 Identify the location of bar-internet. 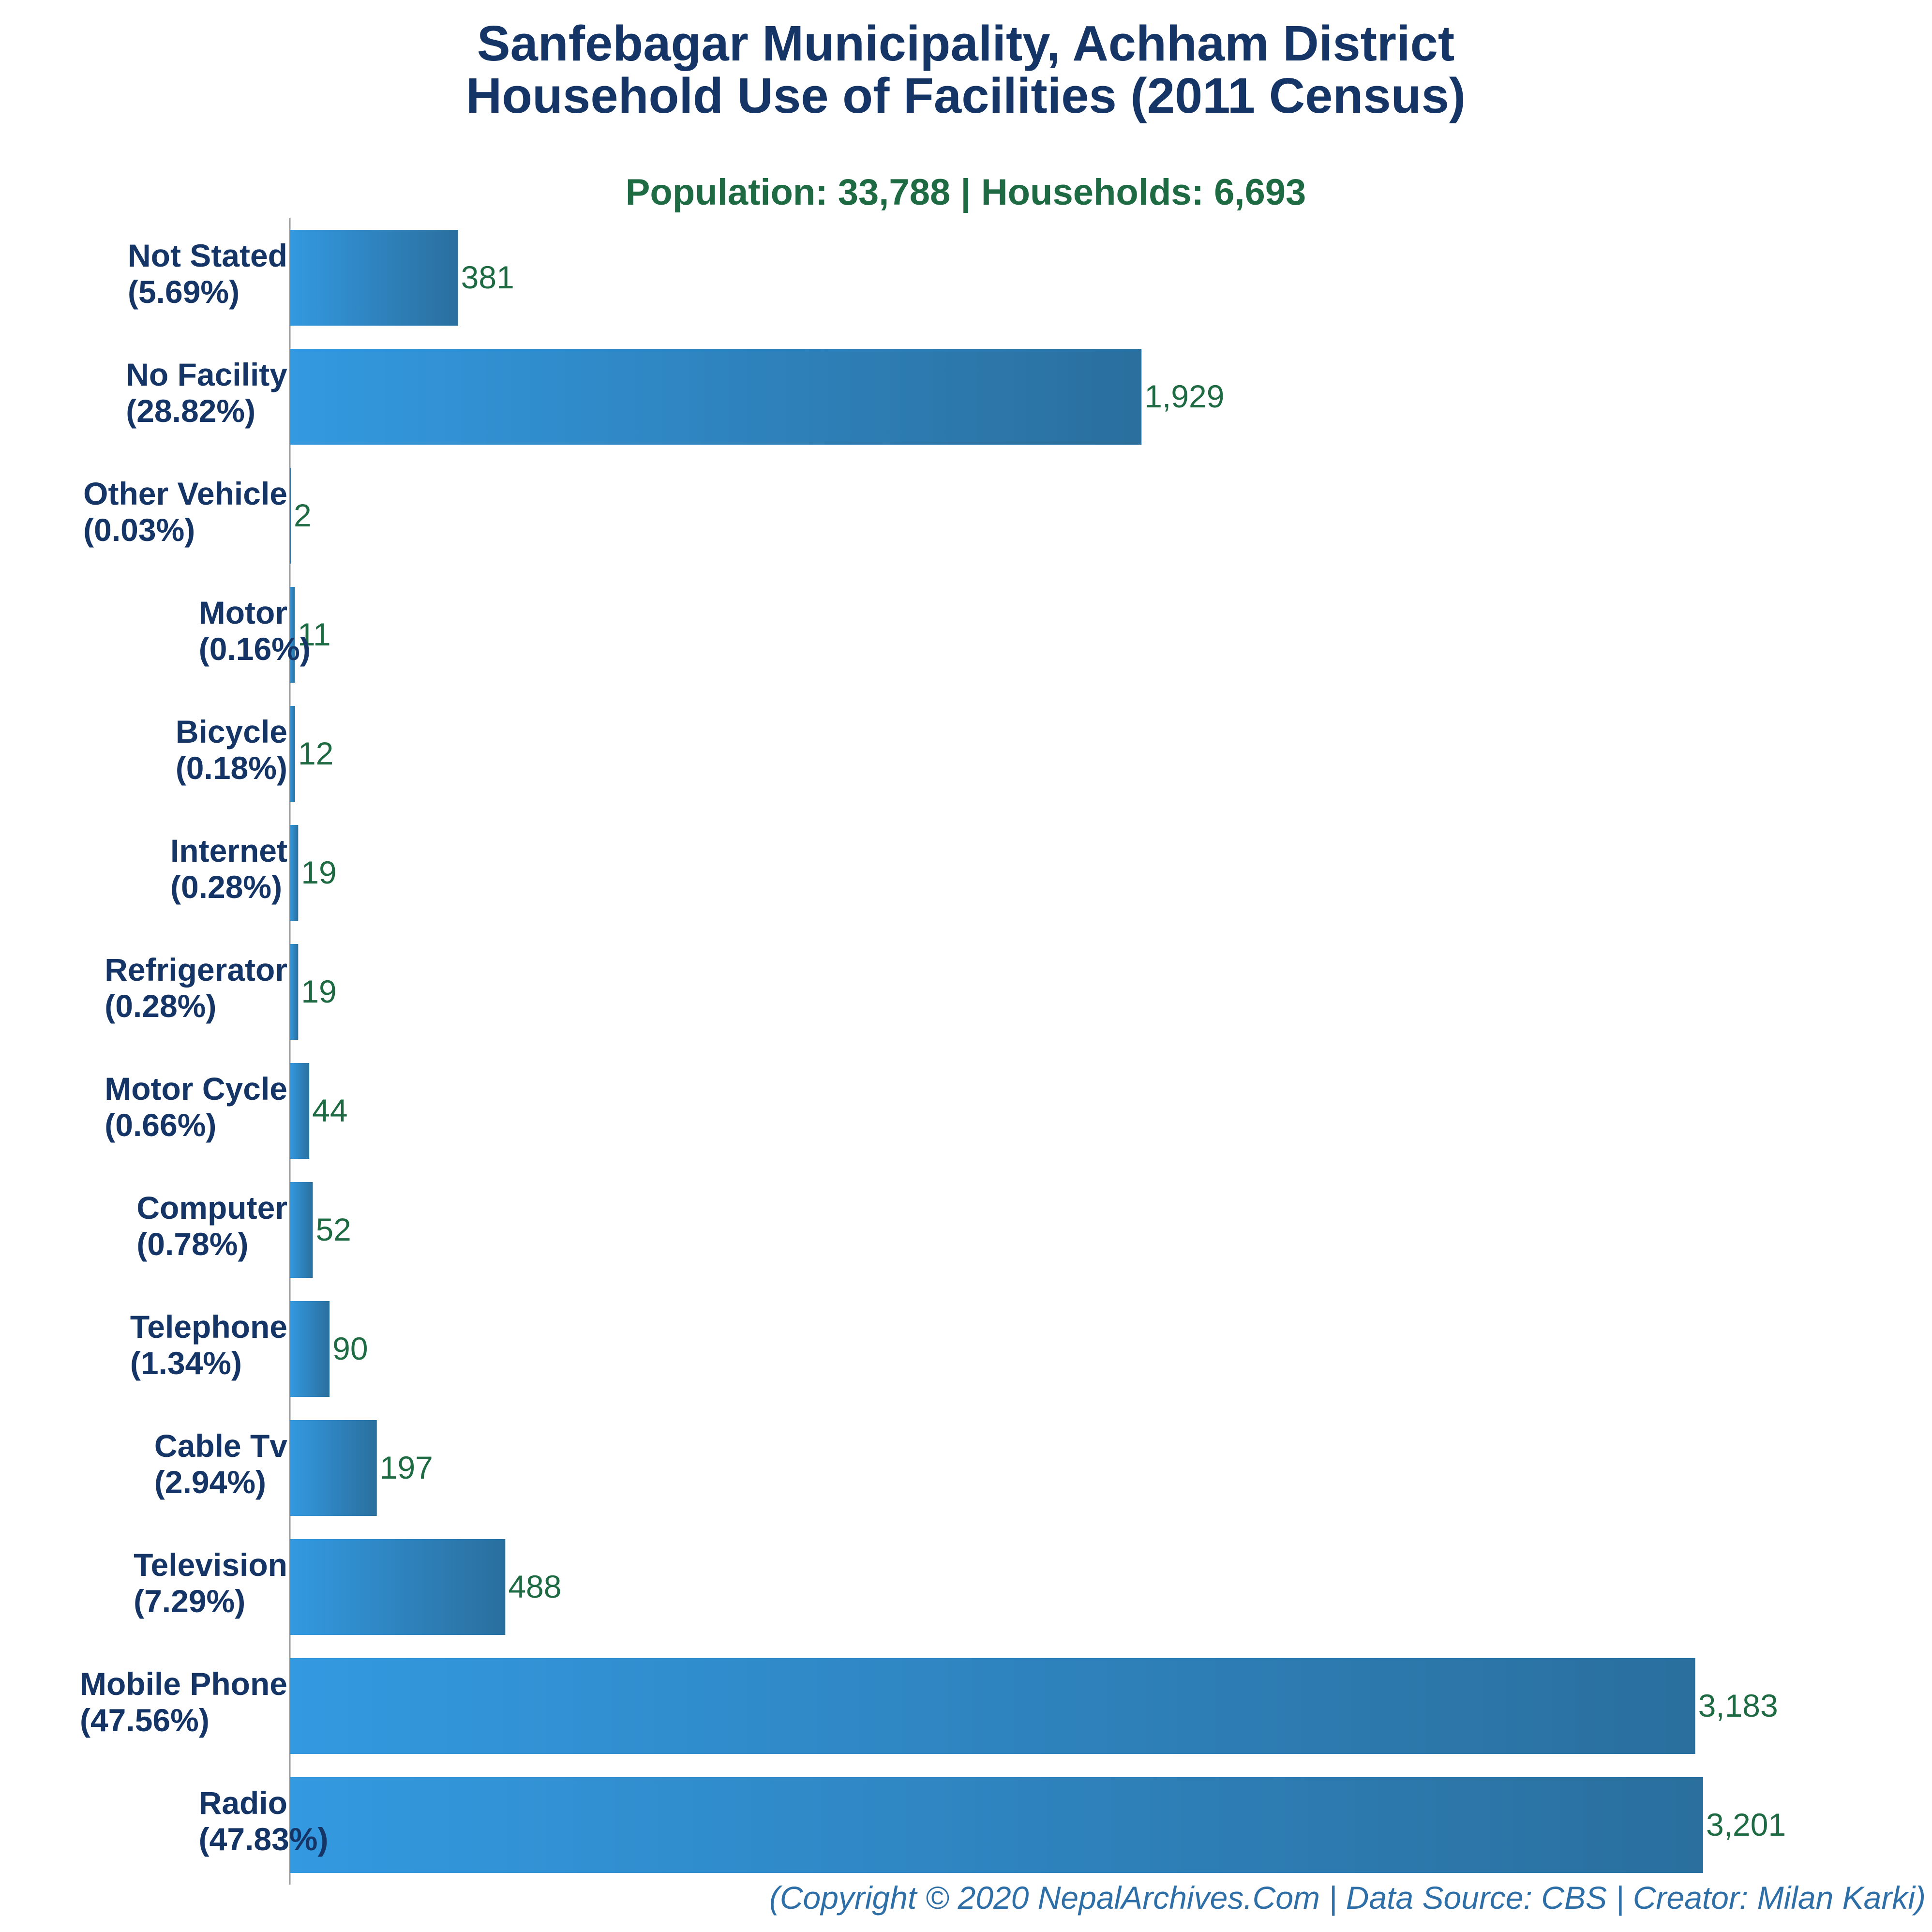
(294, 873).